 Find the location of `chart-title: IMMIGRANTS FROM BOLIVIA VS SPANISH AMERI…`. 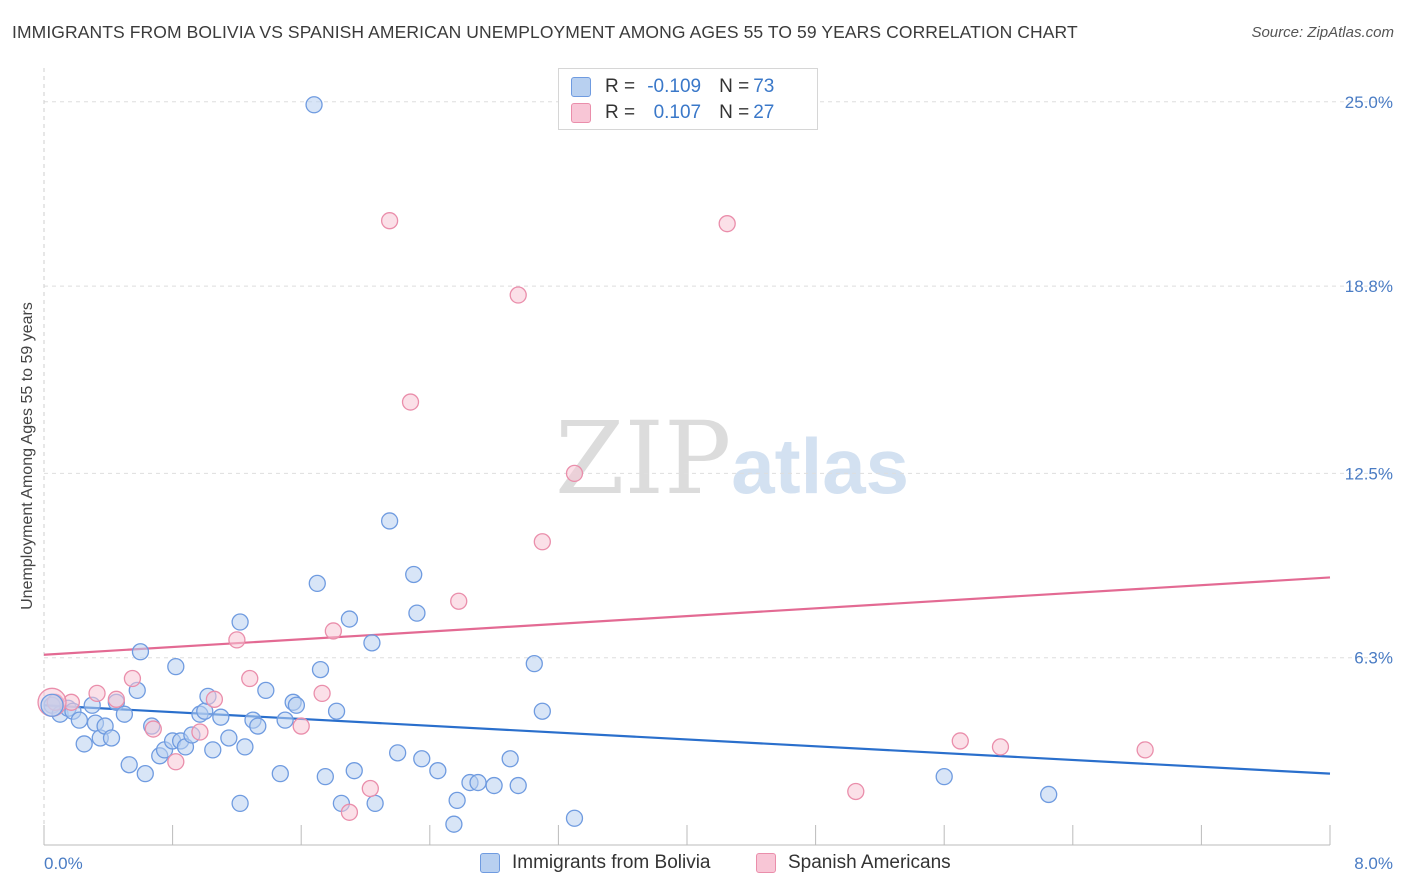

chart-title: IMMIGRANTS FROM BOLIVIA VS SPANISH AMERI… is located at coordinates (545, 32).